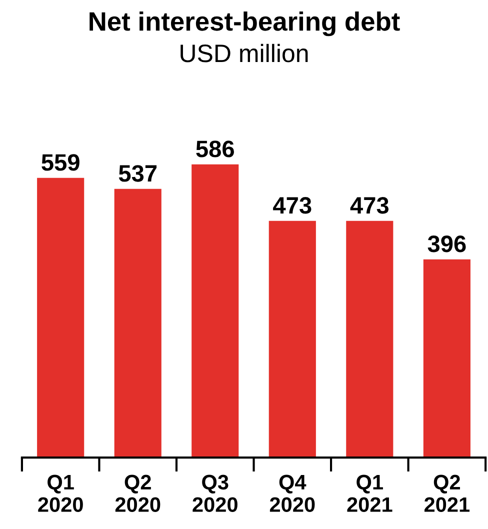 This screenshot has height=529, width=488. Describe the element at coordinates (292, 493) in the screenshot. I see `x-tick-label: Q4 2020` at that location.